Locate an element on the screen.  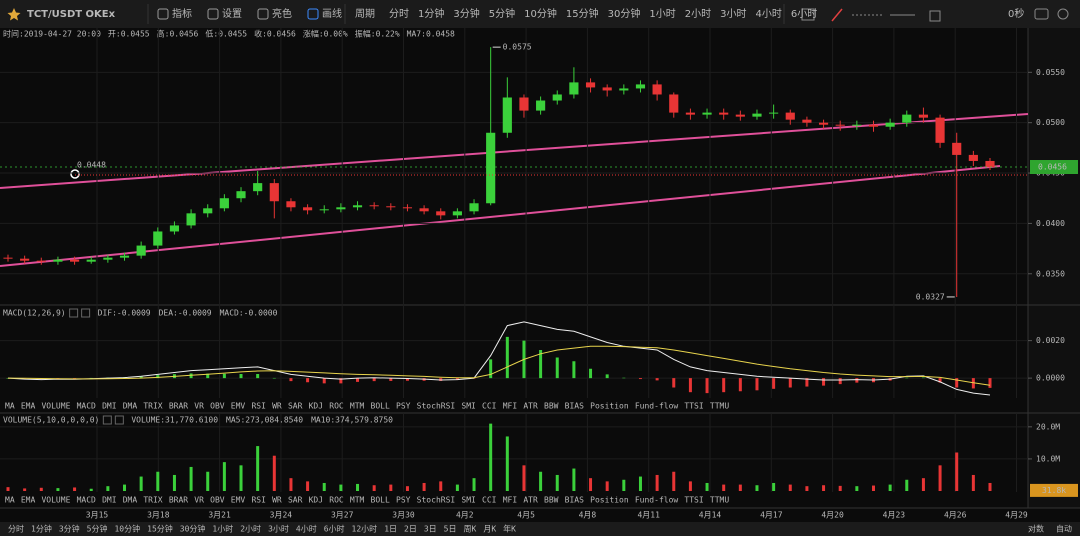
period-menu: 周期 is located at coordinates (365, 14).